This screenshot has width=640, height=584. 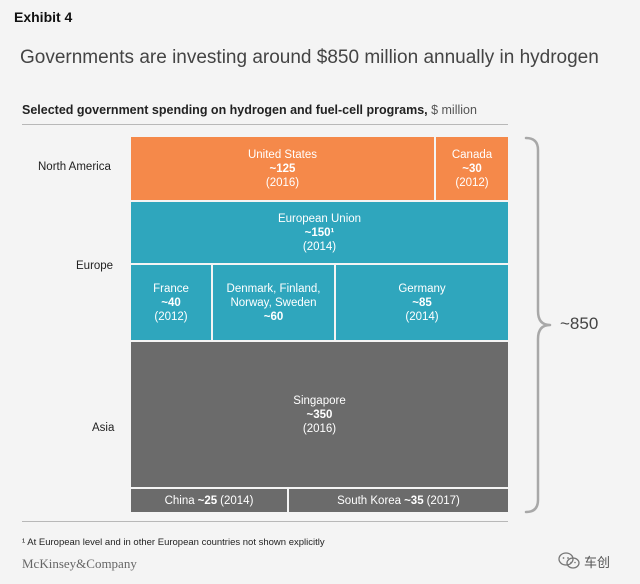 What do you see at coordinates (74, 167) in the screenshot?
I see `region-label-north-america: North America` at bounding box center [74, 167].